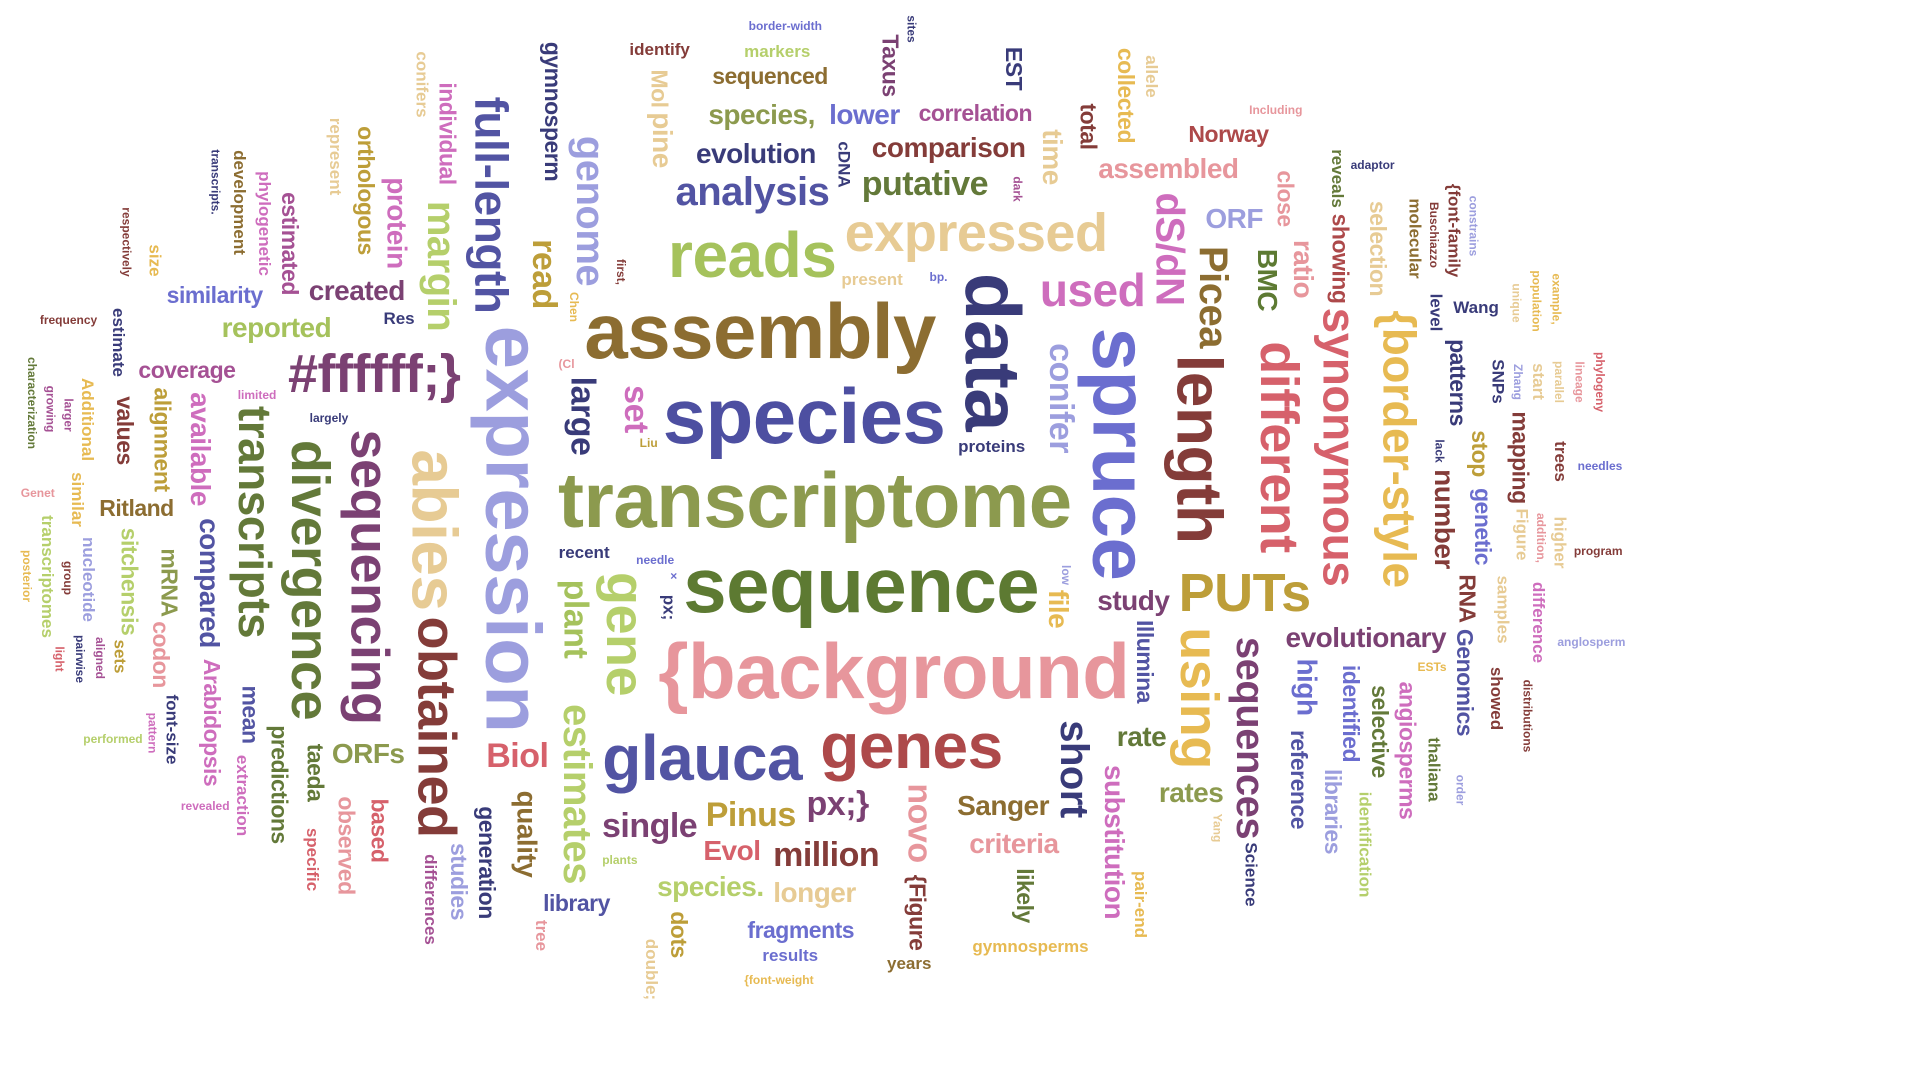 The height and width of the screenshot is (1080, 1920). I want to click on cloud-word: mapping, so click(1520, 457).